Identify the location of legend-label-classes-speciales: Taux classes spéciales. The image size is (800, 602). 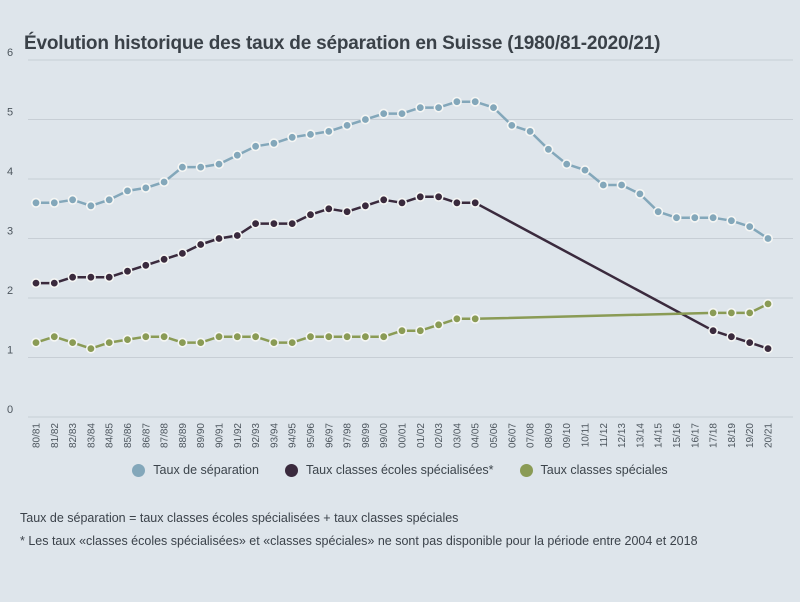
(604, 470).